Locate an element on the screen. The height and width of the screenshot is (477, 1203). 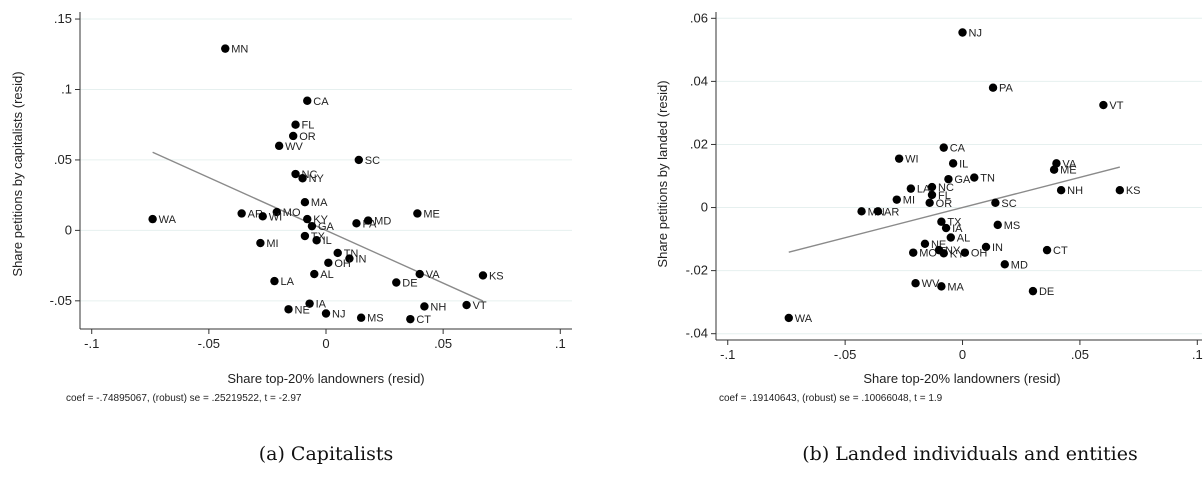
point-label: IN is located at coordinates (997, 248).